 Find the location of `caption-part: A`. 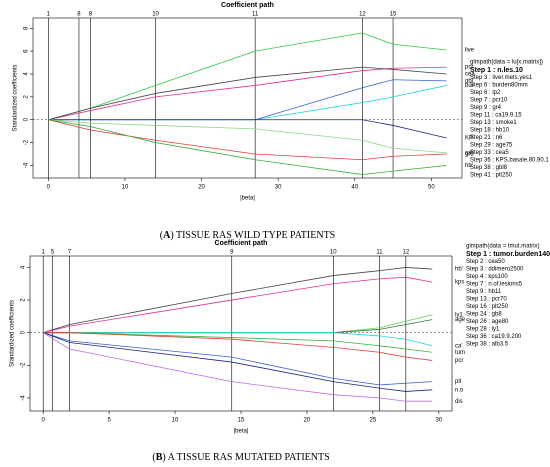

caption-part: A is located at coordinates (167, 235).